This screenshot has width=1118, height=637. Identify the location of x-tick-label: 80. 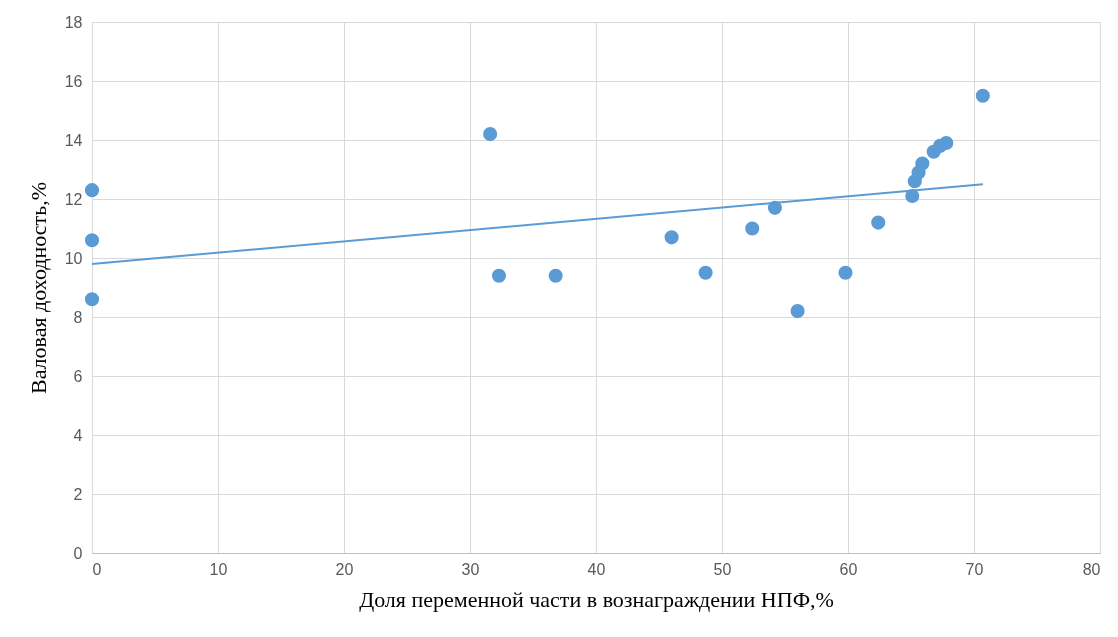
(1091, 569).